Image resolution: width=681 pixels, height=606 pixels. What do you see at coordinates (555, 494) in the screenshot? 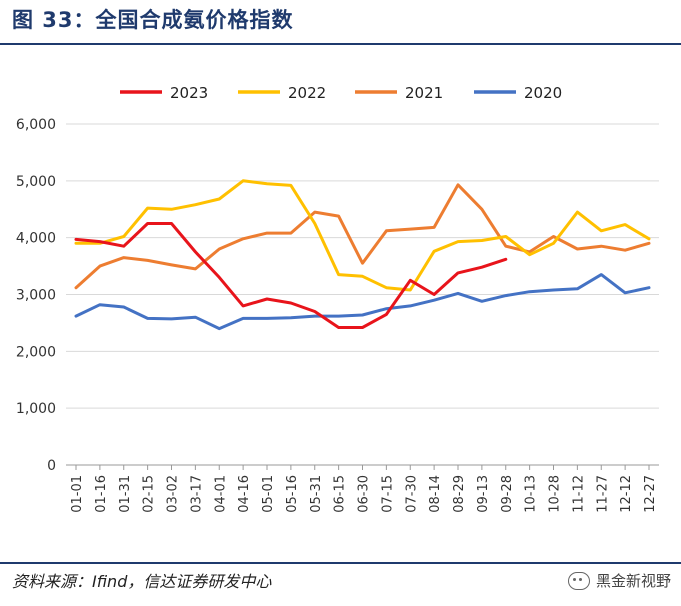
I see `x-tick-label: 10-28` at bounding box center [555, 494].